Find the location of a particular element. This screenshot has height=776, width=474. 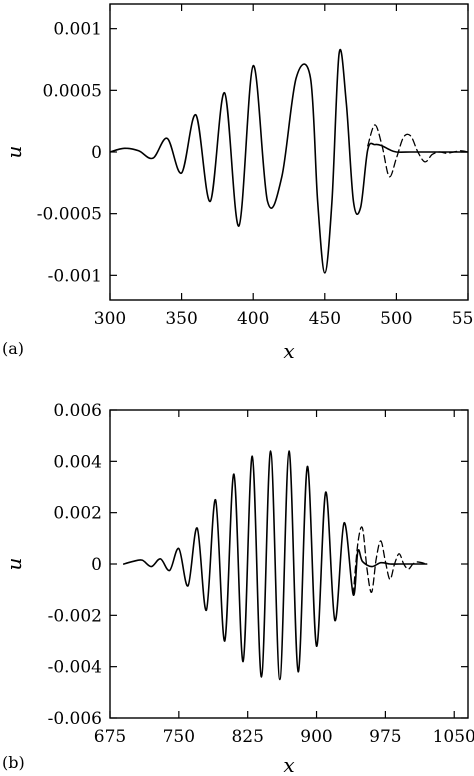

panel-label: (b) is located at coordinates (13, 762).